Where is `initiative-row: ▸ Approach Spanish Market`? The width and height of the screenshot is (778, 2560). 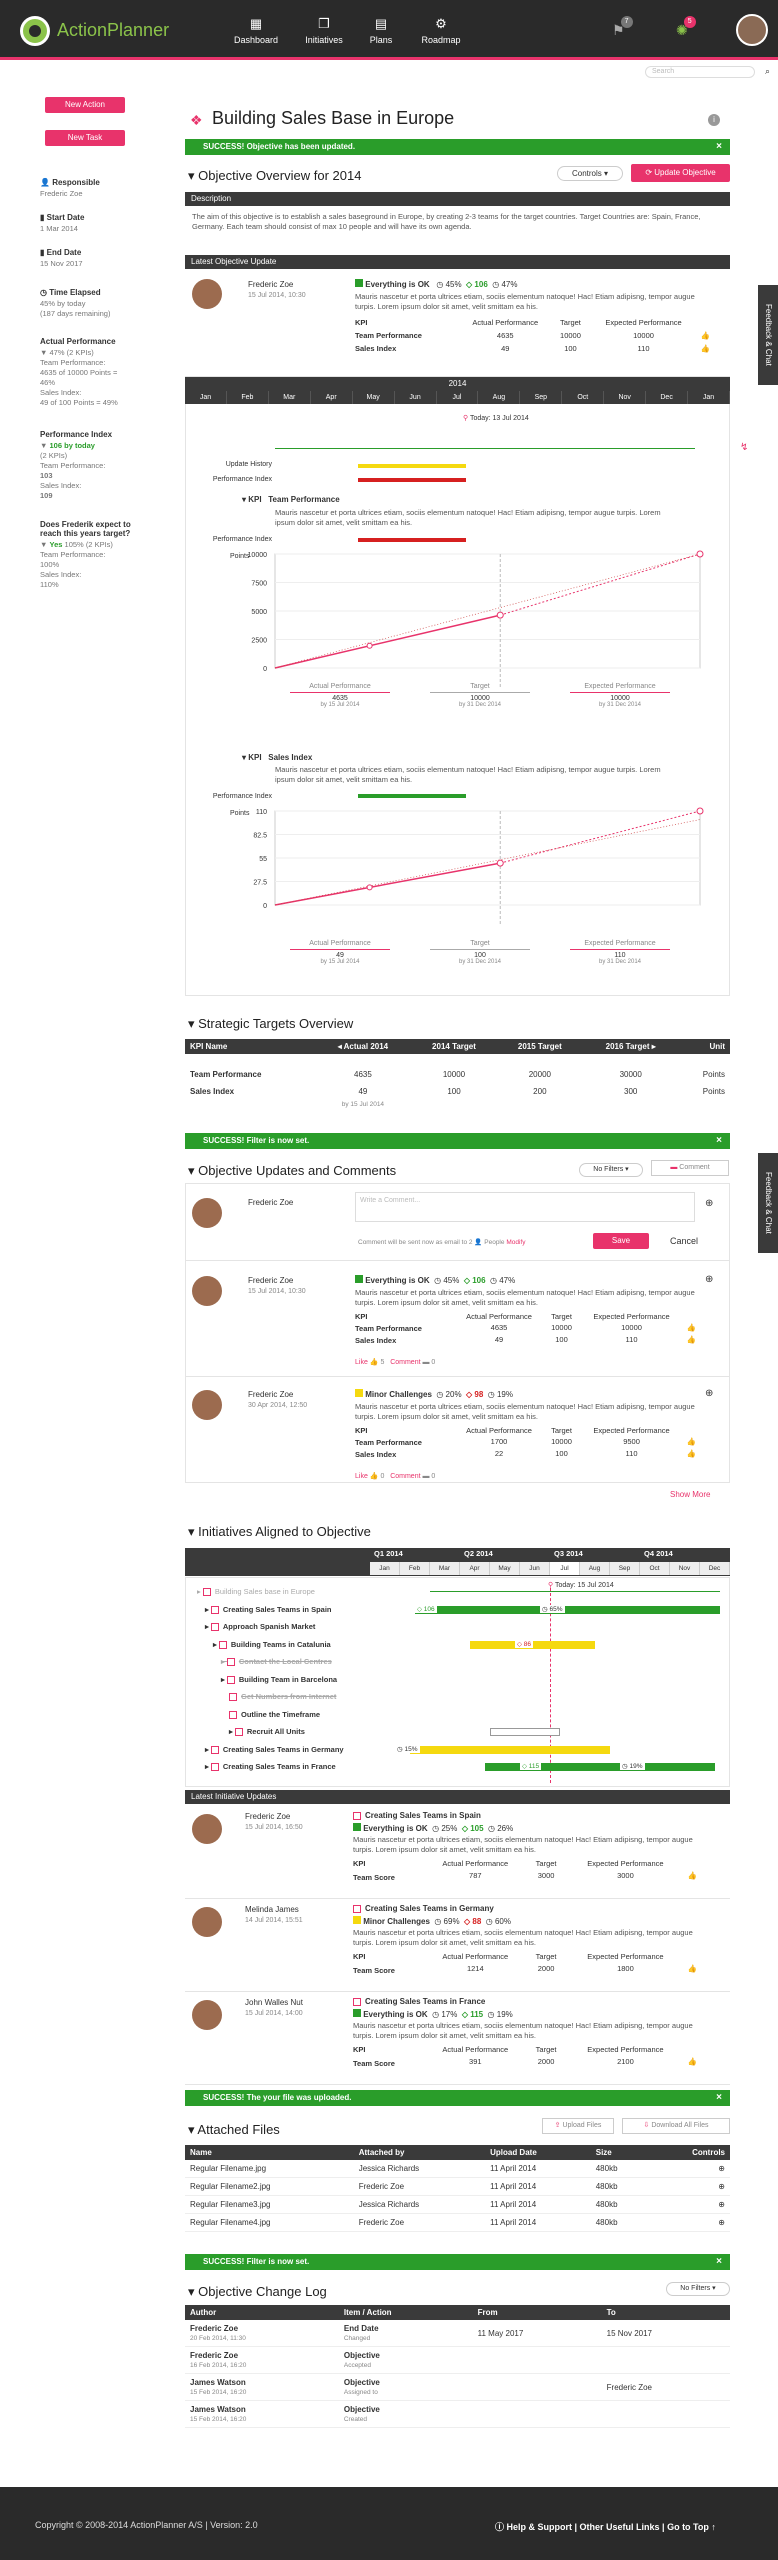 initiative-row: ▸ Approach Spanish Market is located at coordinates (260, 1627).